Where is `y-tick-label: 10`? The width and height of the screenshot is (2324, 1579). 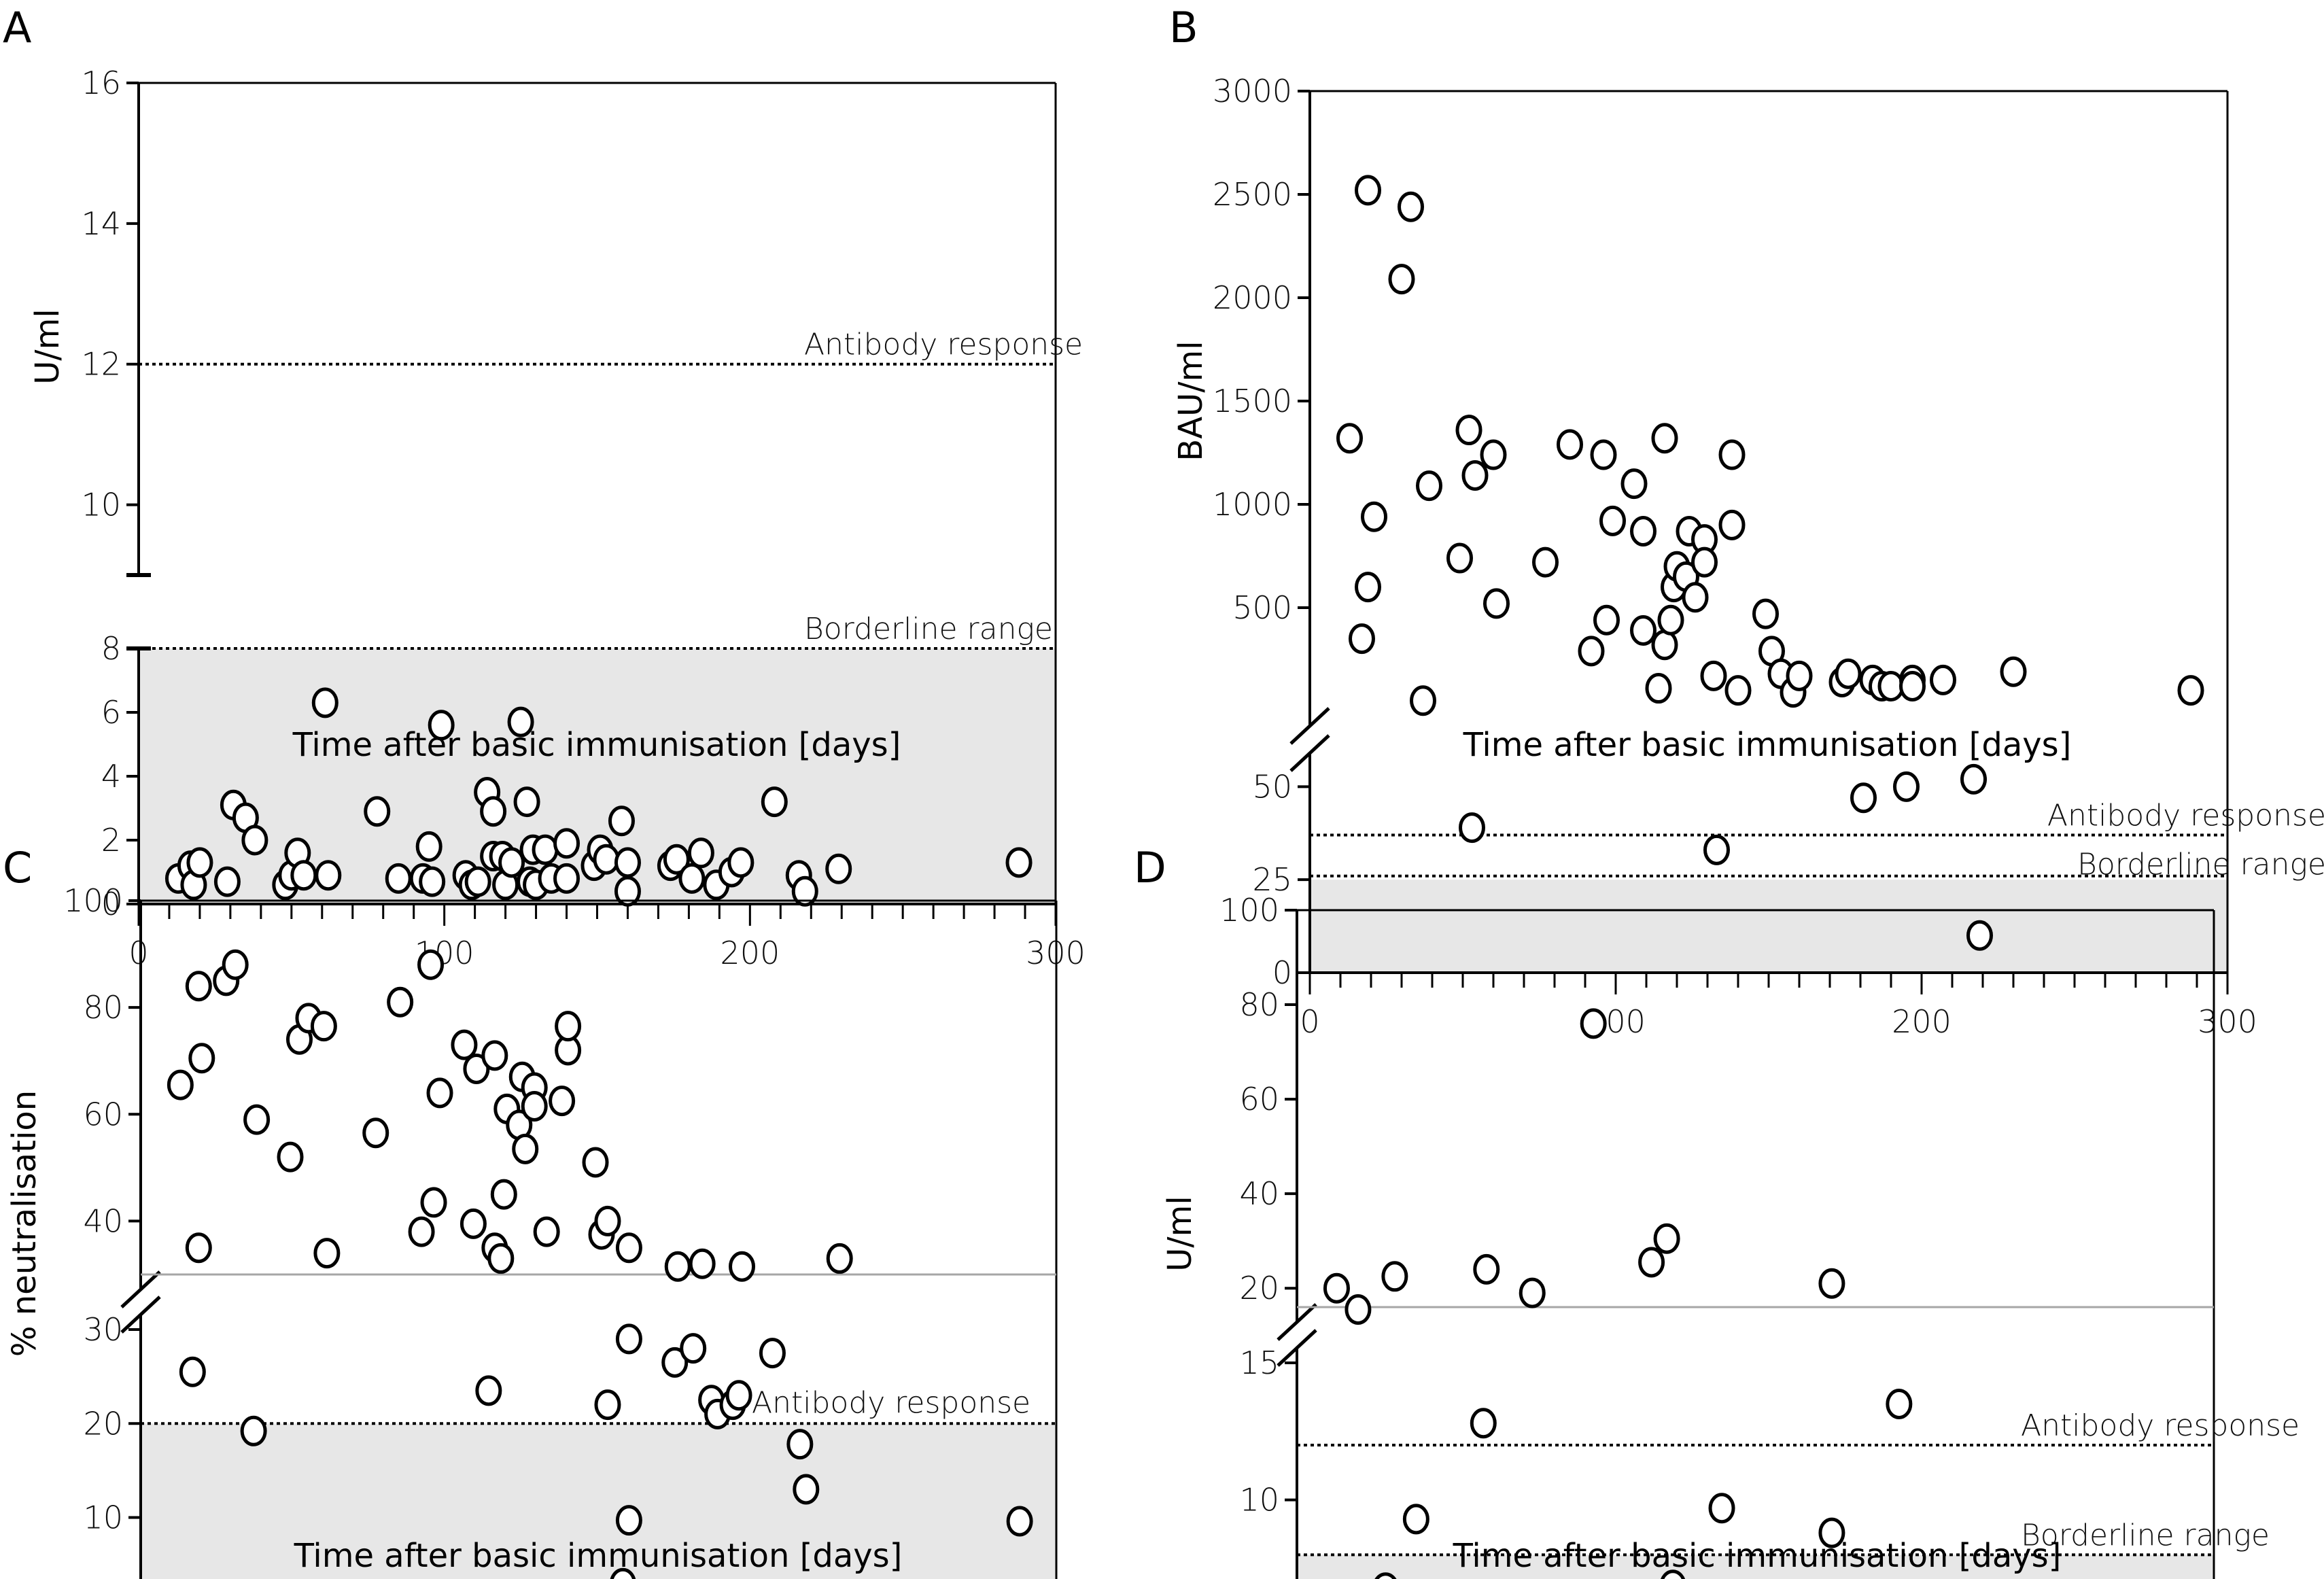 y-tick-label: 10 is located at coordinates (103, 1517).